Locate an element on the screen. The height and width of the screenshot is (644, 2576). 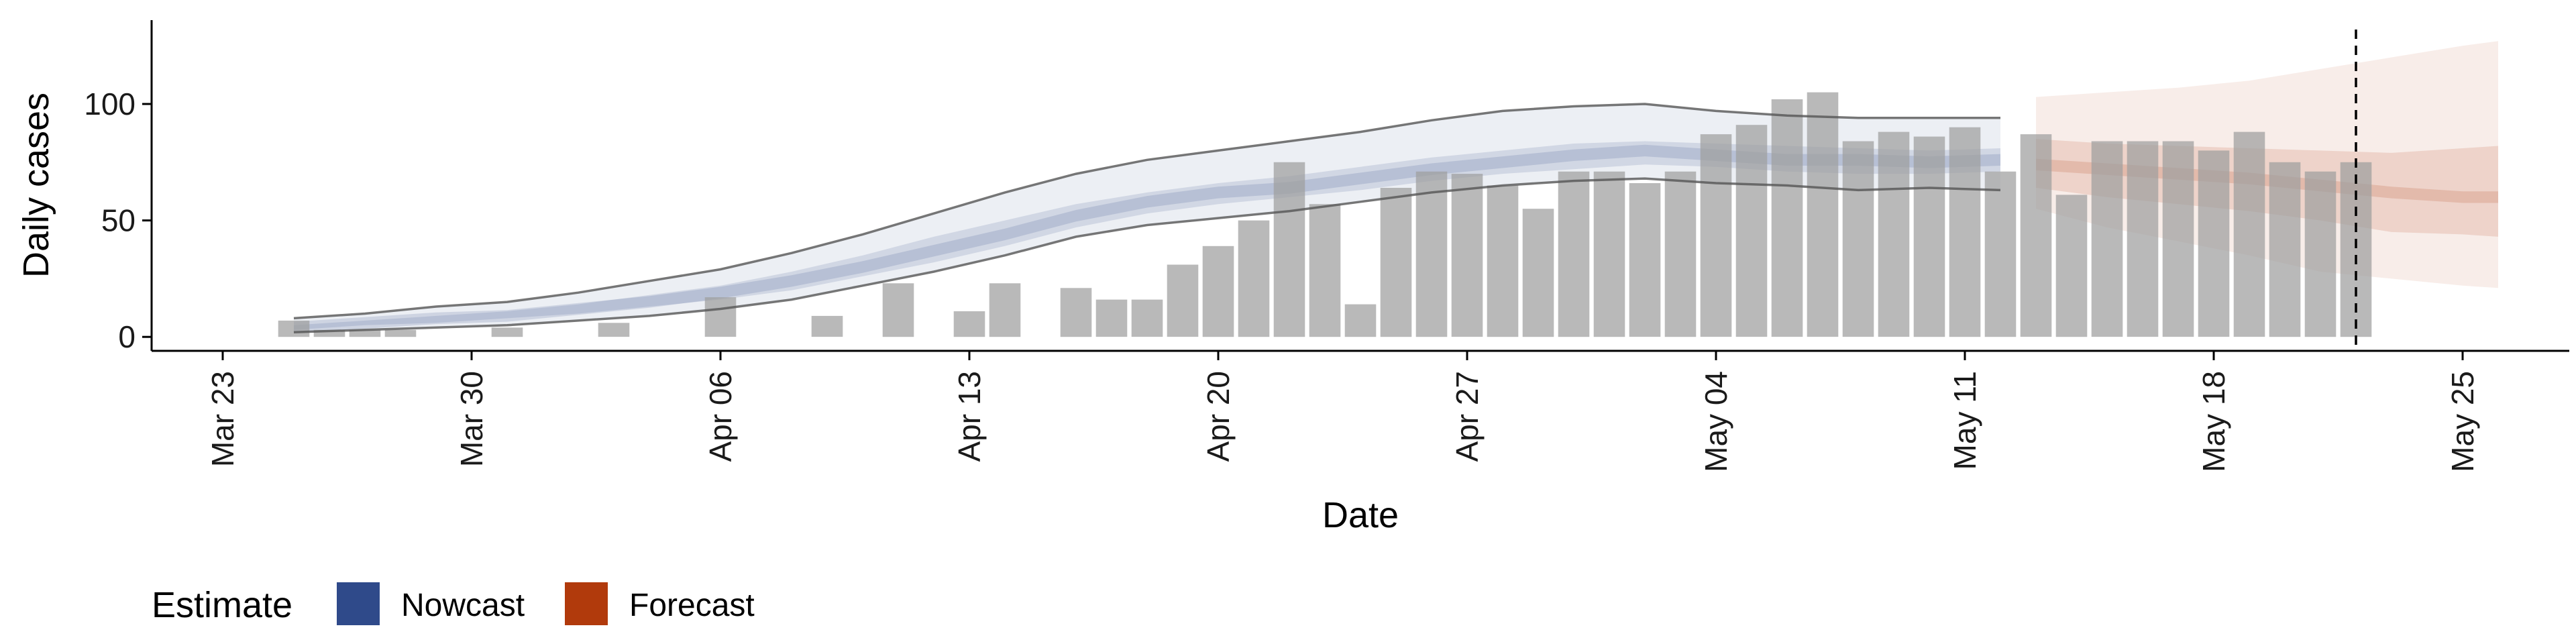
y-tick-label-50: 50 is located at coordinates (118, 220).